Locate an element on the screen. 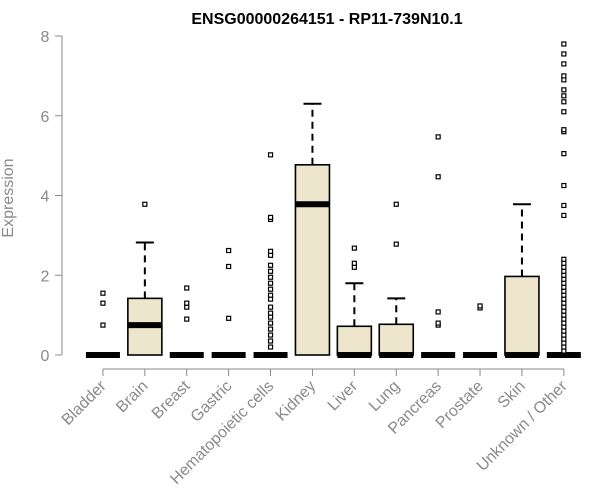  y-tick-label: 2 is located at coordinates (45, 276).